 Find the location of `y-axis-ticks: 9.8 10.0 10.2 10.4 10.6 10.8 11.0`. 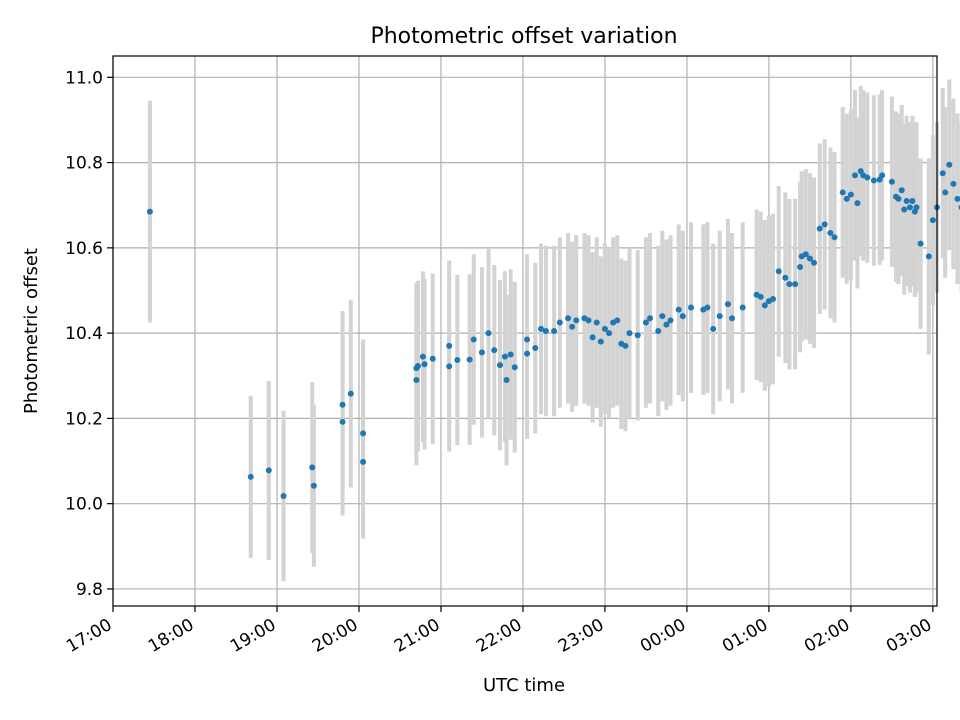

y-axis-ticks: 9.8 10.0 10.2 10.4 10.6 10.8 11.0 is located at coordinates (89, 334).